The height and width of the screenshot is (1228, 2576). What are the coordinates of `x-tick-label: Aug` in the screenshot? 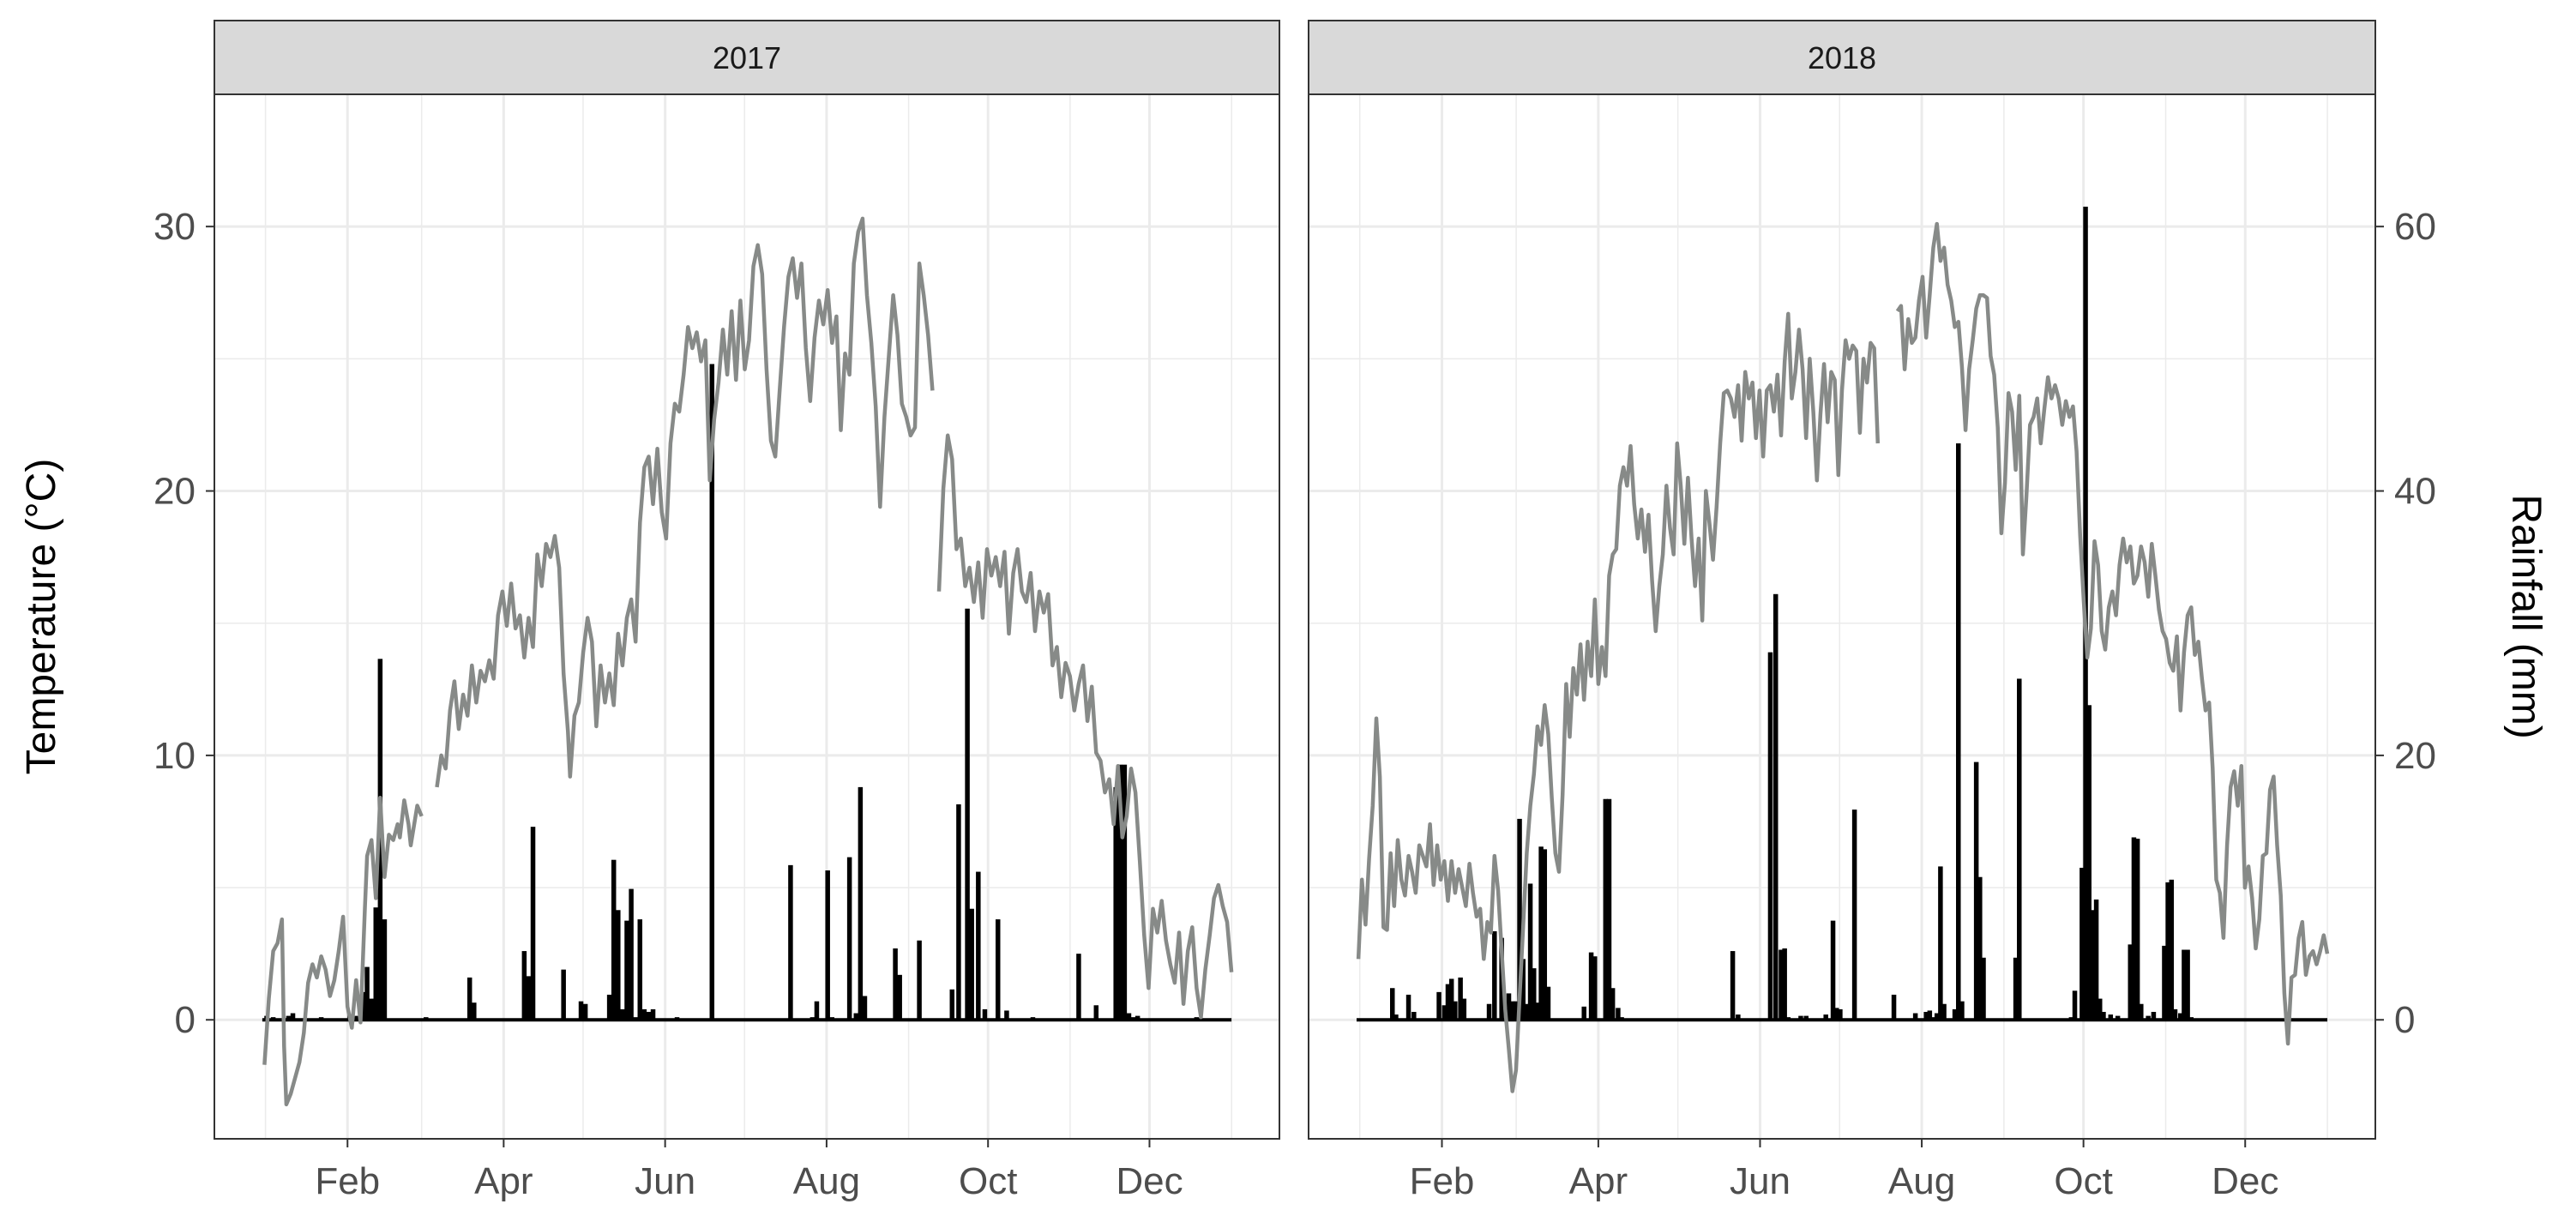 It's located at (826, 1181).